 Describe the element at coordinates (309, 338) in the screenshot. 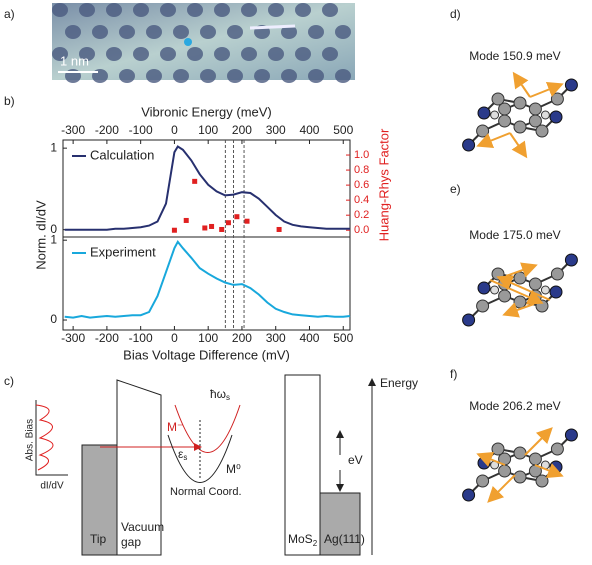

I see `x-tick-label: 400` at that location.